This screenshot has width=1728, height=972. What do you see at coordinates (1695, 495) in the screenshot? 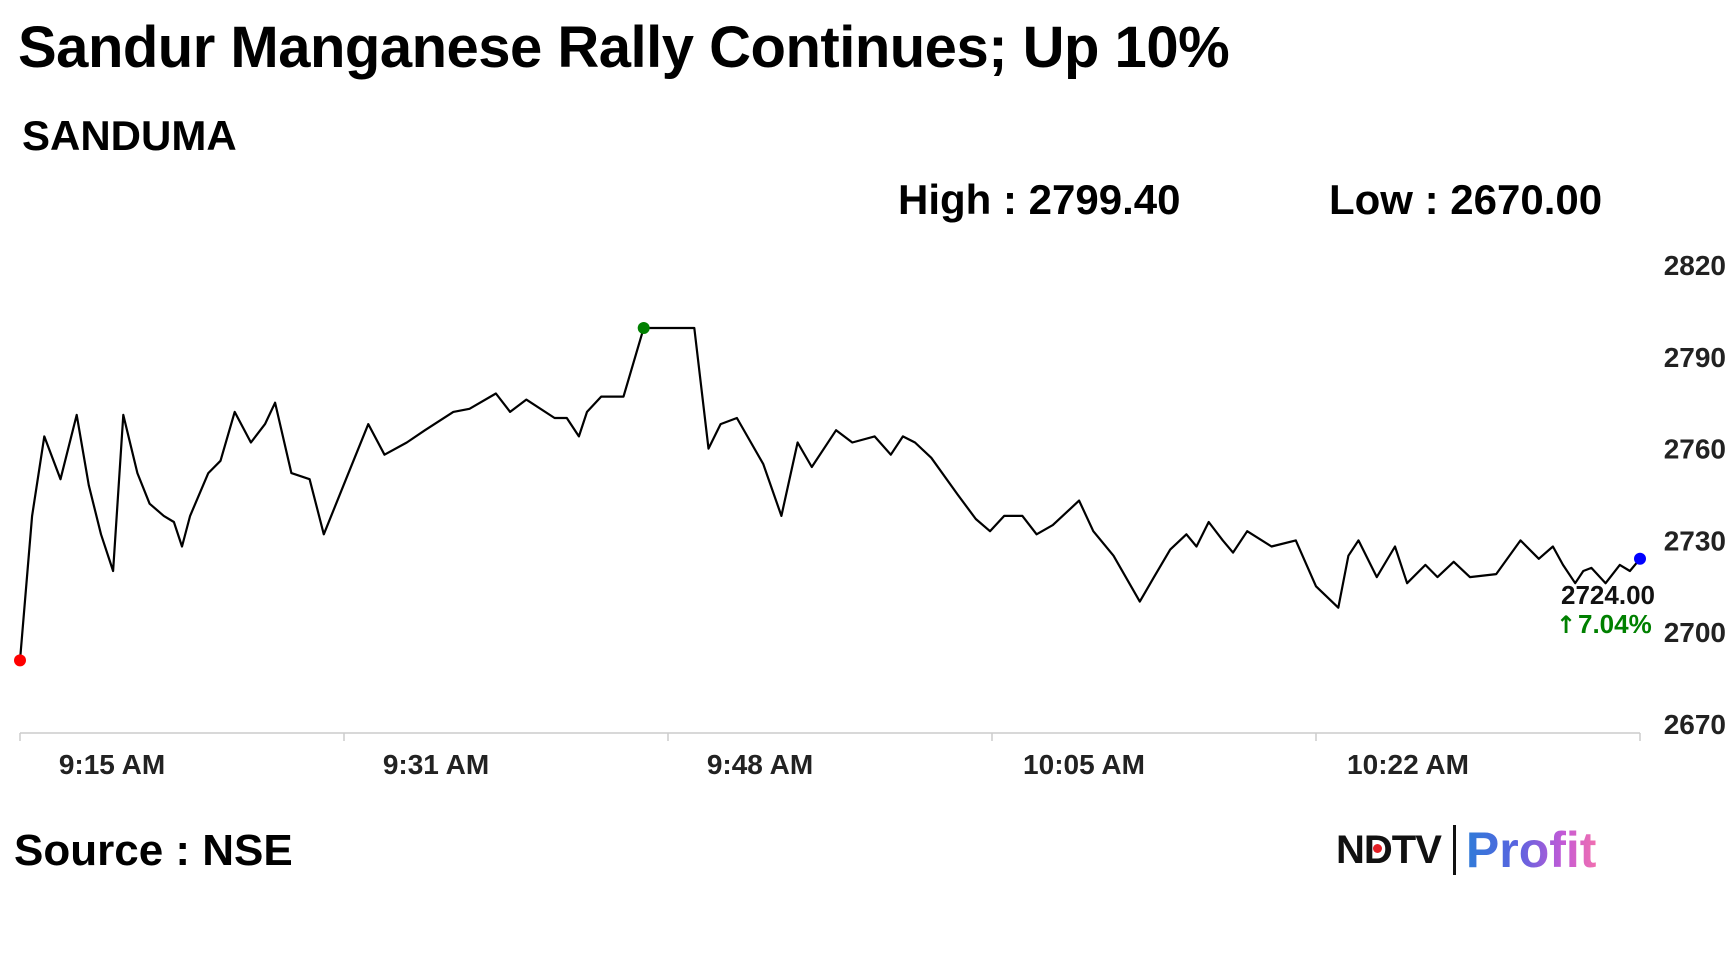
I see `y-axis: 2670 2700 2730 2760 2790 2820` at bounding box center [1695, 495].